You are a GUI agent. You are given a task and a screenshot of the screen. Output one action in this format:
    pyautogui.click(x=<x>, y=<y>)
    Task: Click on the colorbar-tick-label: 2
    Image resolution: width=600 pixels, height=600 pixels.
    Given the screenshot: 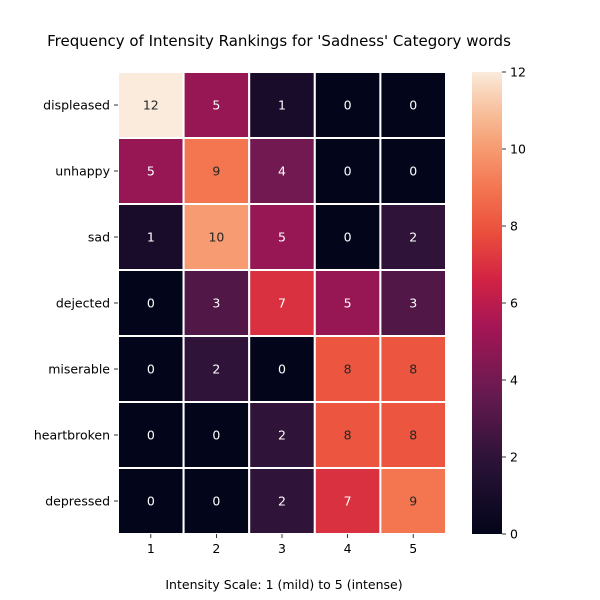 What is the action you would take?
    pyautogui.click(x=514, y=457)
    